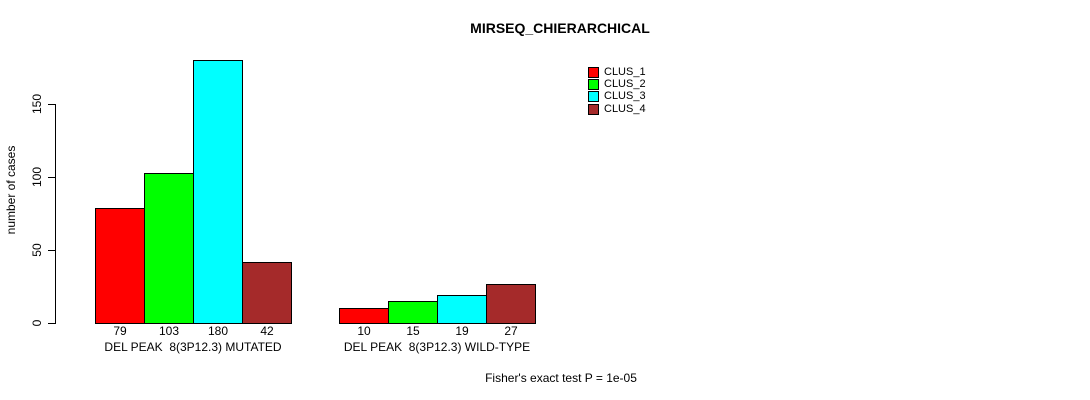  I want to click on y-axis-tick-label: 100, so click(37, 177).